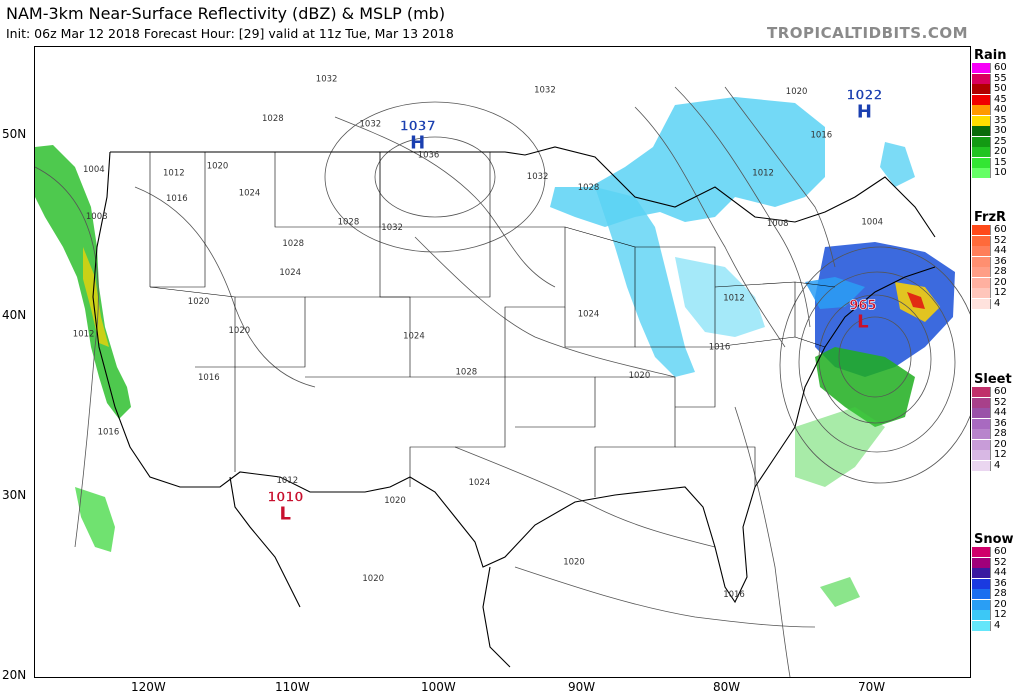  I want to click on pressure-value: 1022, so click(864, 96).